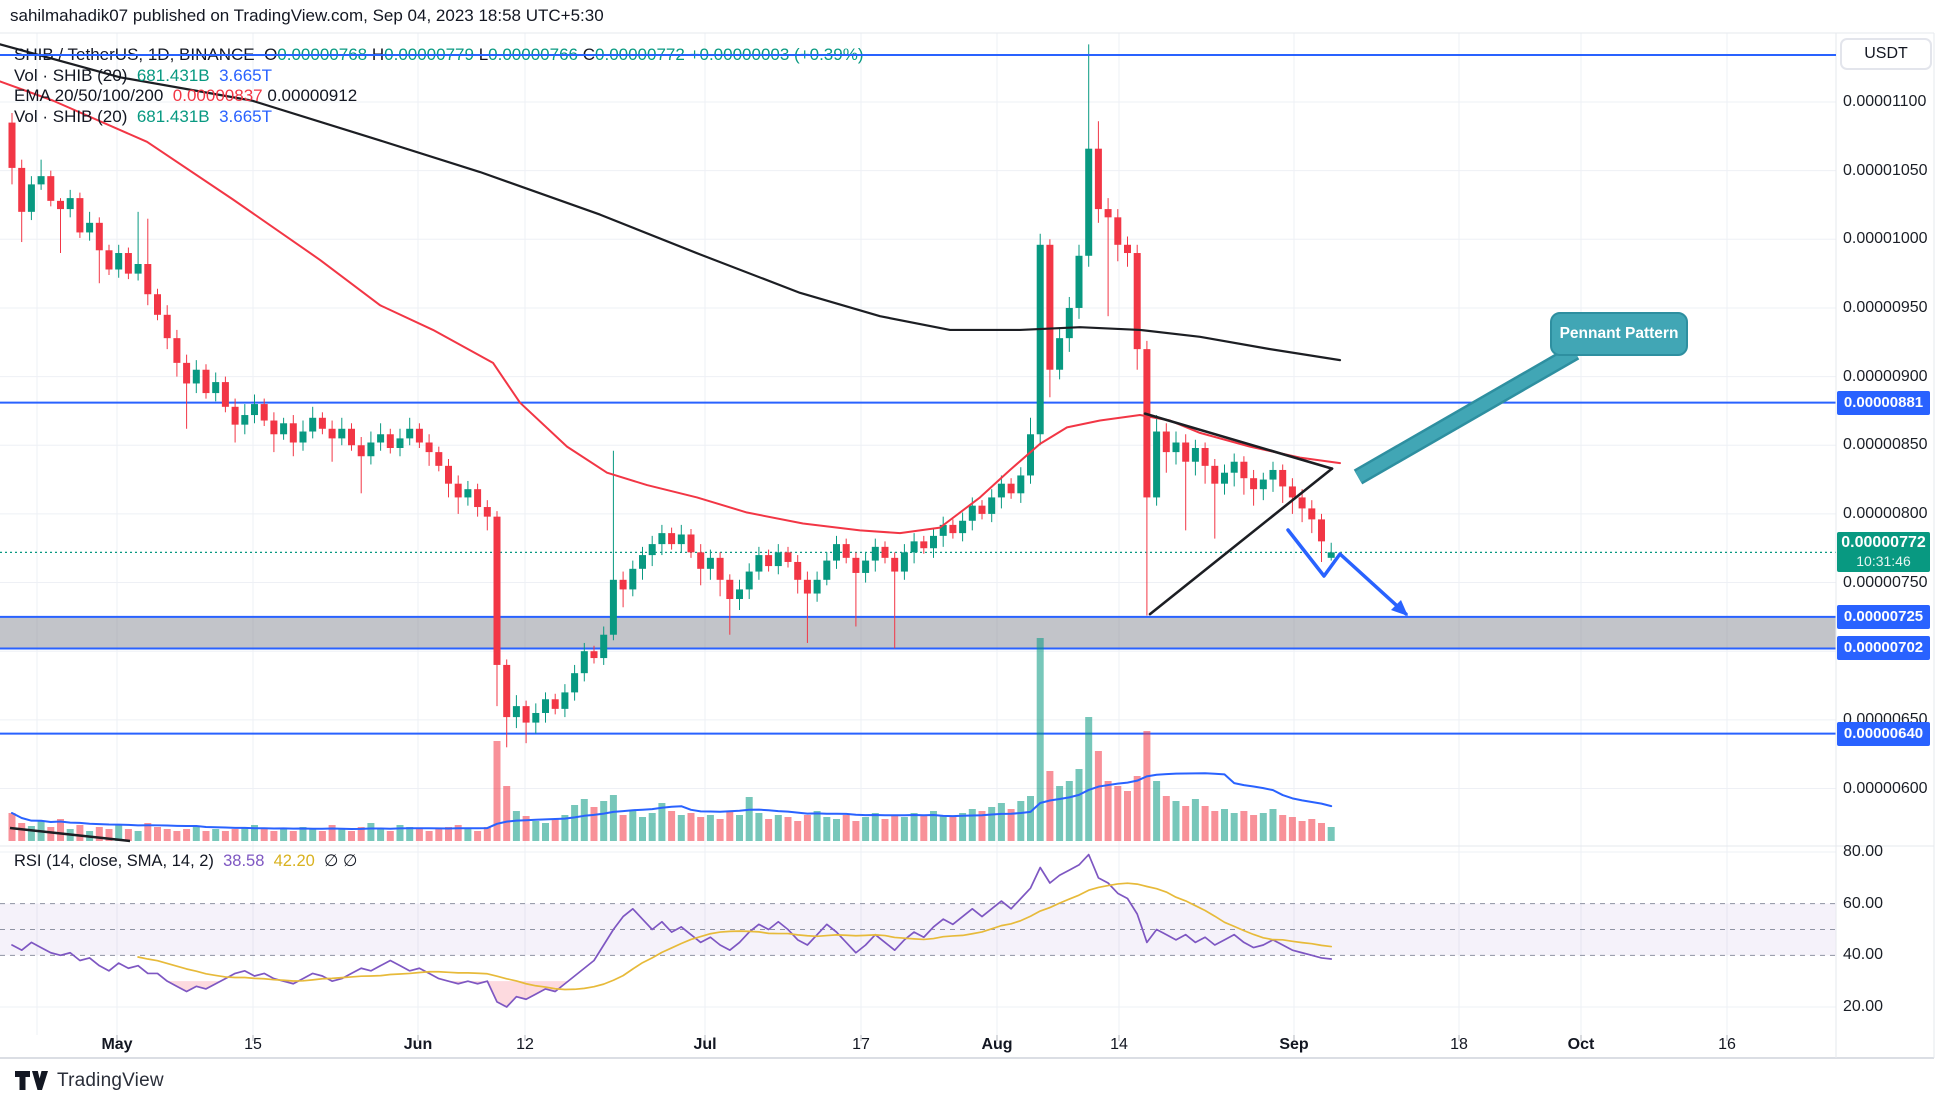 The width and height of the screenshot is (1946, 1104). Describe the element at coordinates (117, 1044) in the screenshot. I see `time-axis-label: May` at that location.